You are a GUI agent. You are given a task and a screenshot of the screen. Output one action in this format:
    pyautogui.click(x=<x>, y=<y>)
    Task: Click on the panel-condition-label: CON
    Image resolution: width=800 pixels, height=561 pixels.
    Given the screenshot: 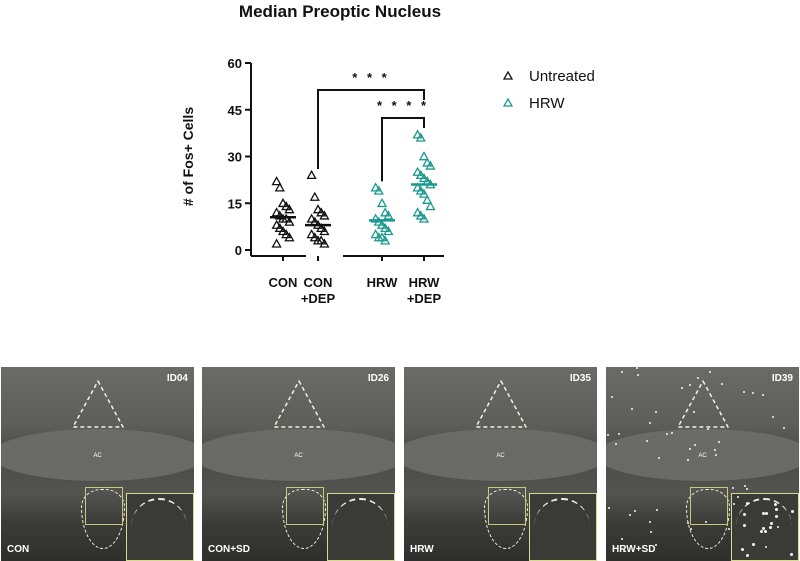 What is the action you would take?
    pyautogui.click(x=18, y=549)
    